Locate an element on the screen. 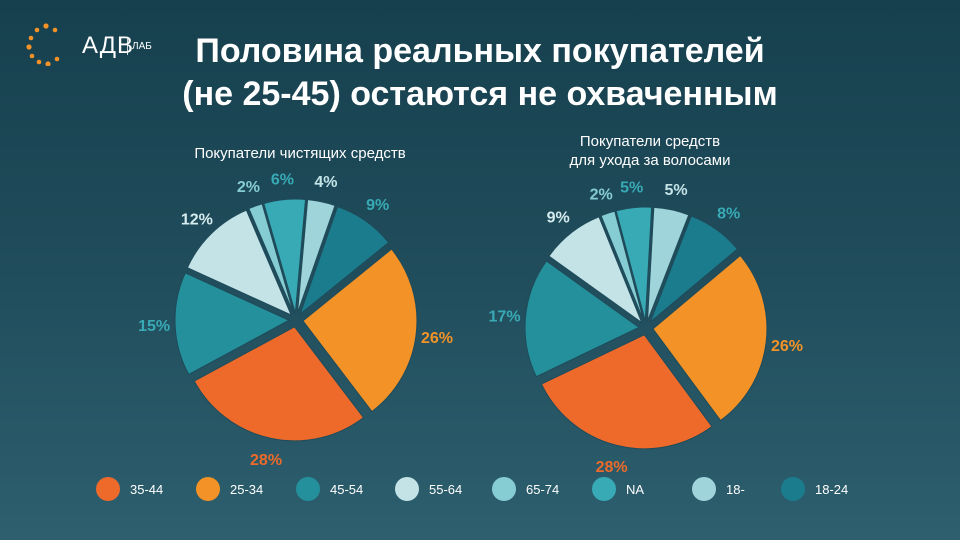  chart-2-title-line-1: Покупатели средств is located at coordinates (650, 141).